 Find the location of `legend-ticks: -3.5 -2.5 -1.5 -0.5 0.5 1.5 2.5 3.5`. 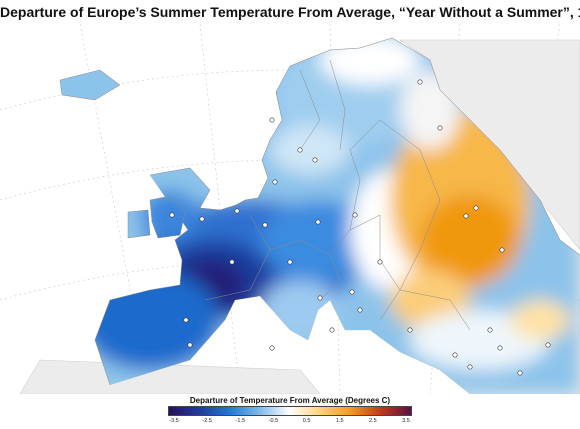

legend-ticks: -3.5 -2.5 -1.5 -0.5 0.5 1.5 2.5 3.5 is located at coordinates (290, 423).